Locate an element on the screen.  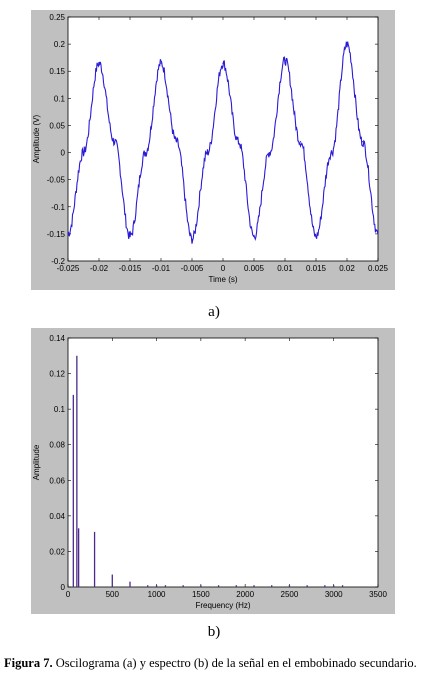
osc-y-tick-label: 0.2 is located at coordinates (60, 44).